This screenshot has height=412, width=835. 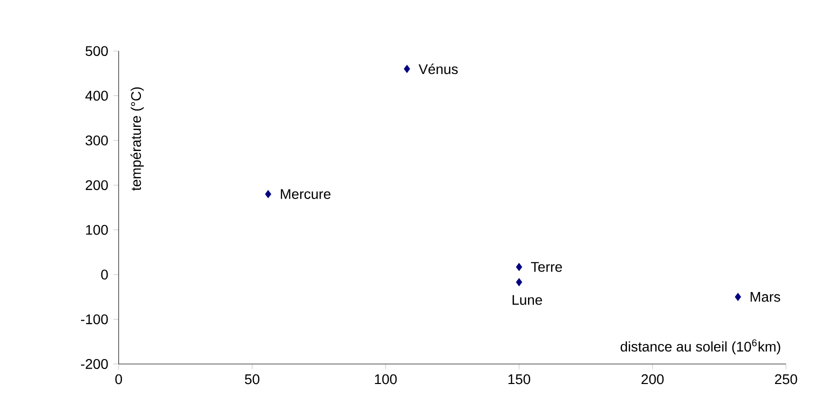 I want to click on x-tick-label: 100, so click(x=385, y=379).